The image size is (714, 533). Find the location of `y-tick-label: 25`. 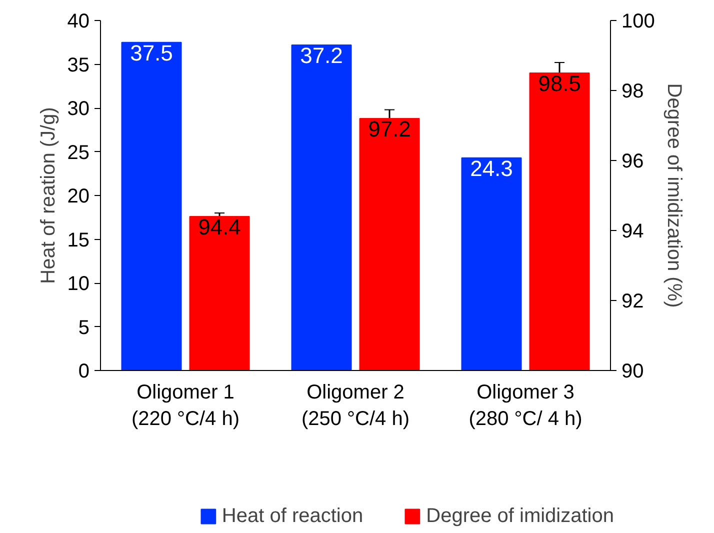

y-tick-label: 25 is located at coordinates (78, 153).